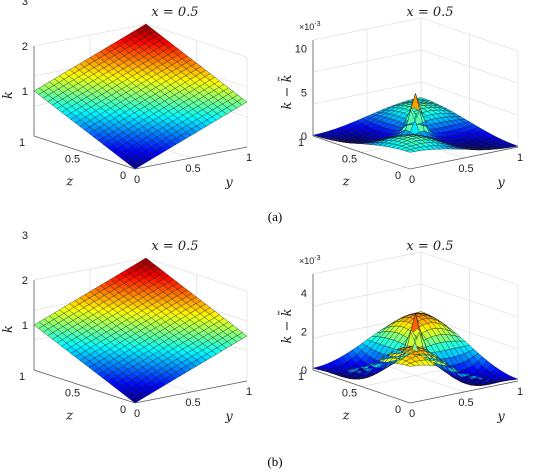 Image resolution: width=550 pixels, height=473 pixels. What do you see at coordinates (301, 50) in the screenshot?
I see `k-tick-label: 10` at bounding box center [301, 50].